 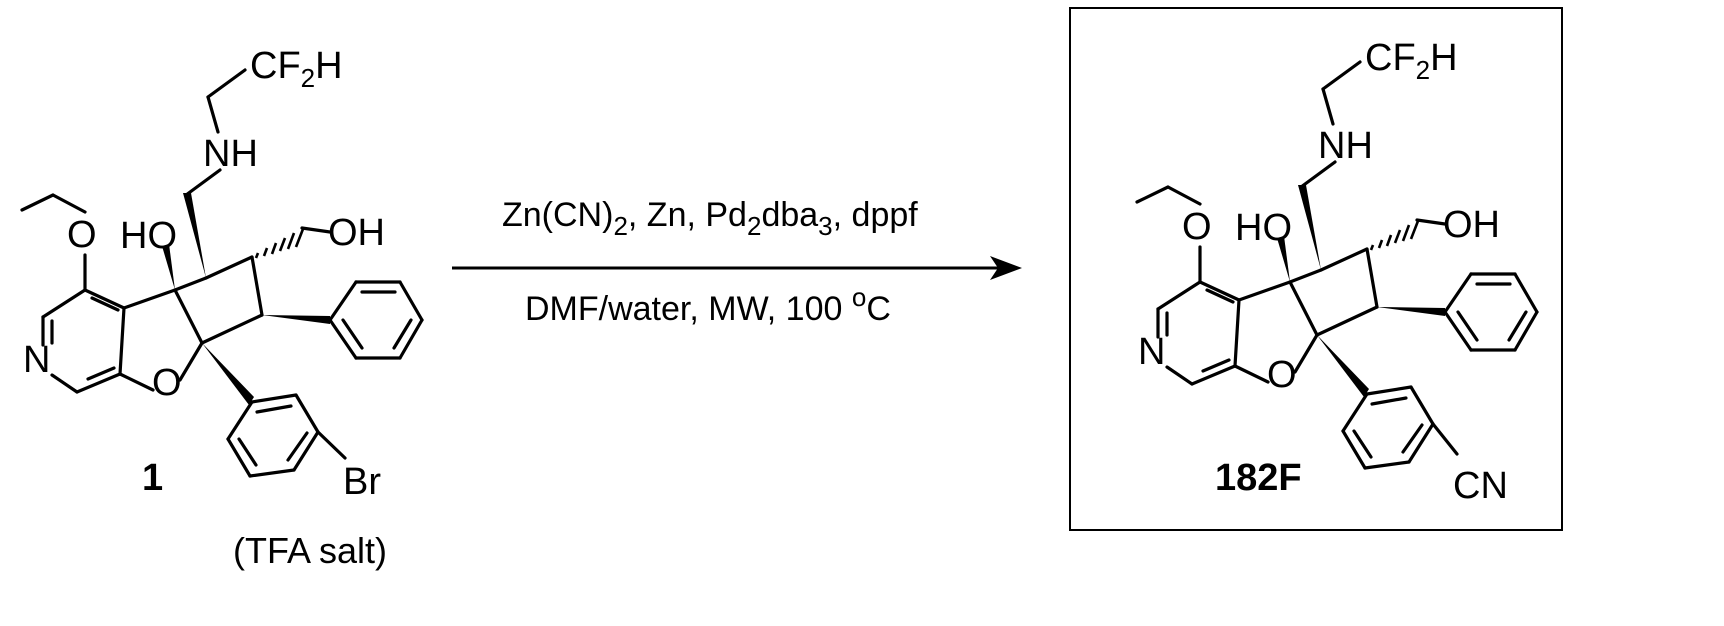 What do you see at coordinates (1282, 375) in the screenshot?
I see `pr-furan-o-label: O` at bounding box center [1282, 375].